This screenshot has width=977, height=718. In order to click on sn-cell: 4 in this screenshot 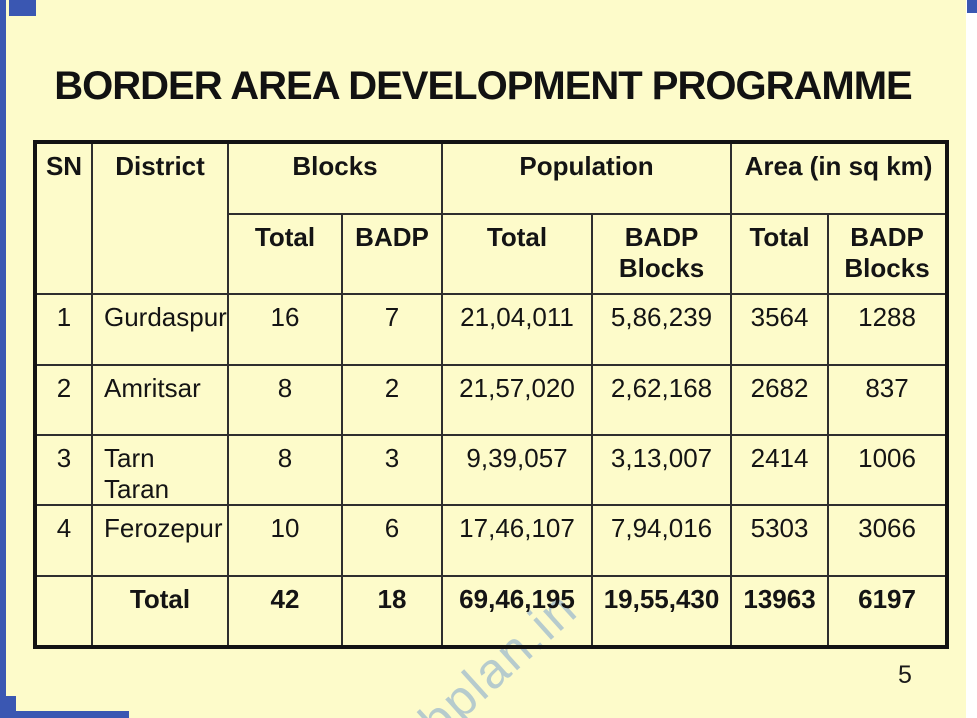, I will do `click(63, 541)`.